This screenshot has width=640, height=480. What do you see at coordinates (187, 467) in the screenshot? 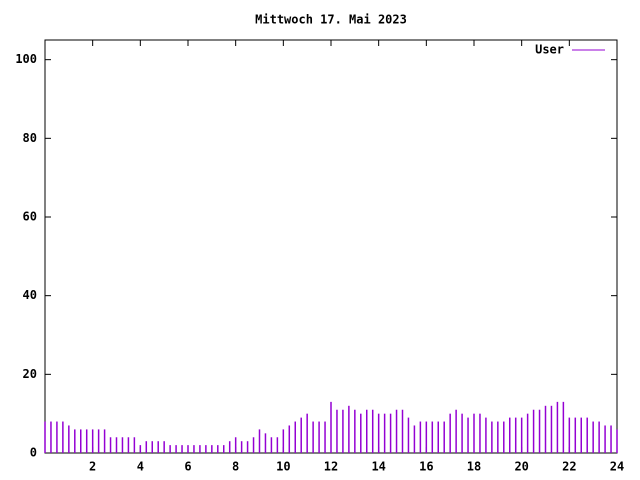
I see `x-tick-label: 6` at bounding box center [187, 467].